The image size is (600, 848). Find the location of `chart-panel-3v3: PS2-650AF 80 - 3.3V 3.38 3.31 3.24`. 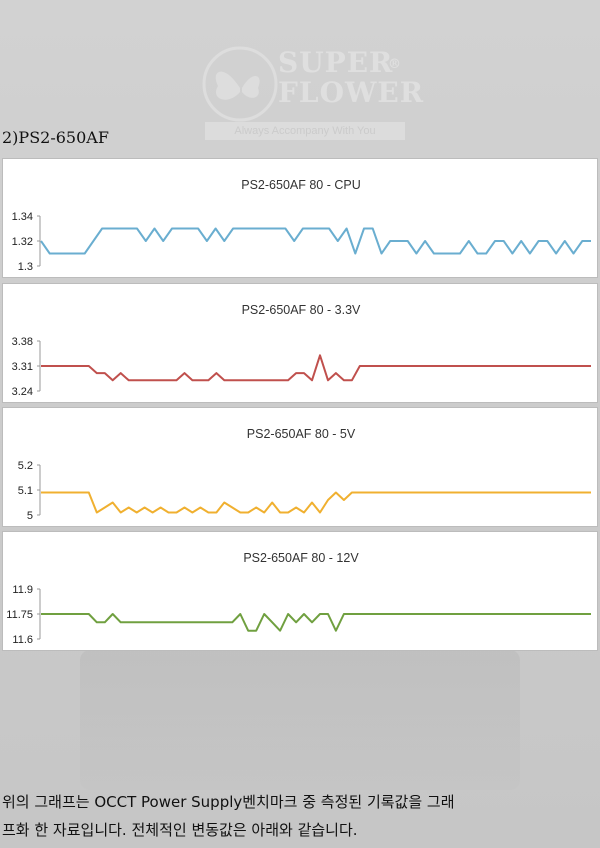

chart-panel-3v3: PS2-650AF 80 - 3.3V 3.38 3.31 3.24 is located at coordinates (300, 343).